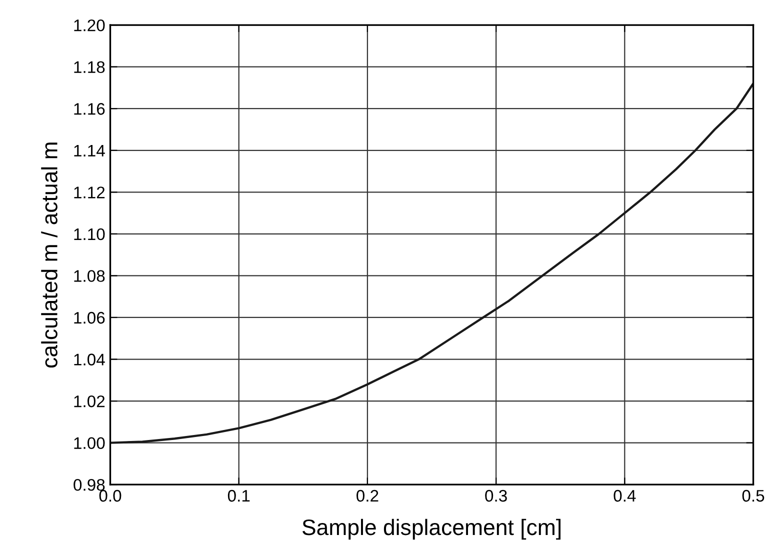  What do you see at coordinates (89, 401) in the screenshot?
I see `y-tick-label: 1.02` at bounding box center [89, 401].